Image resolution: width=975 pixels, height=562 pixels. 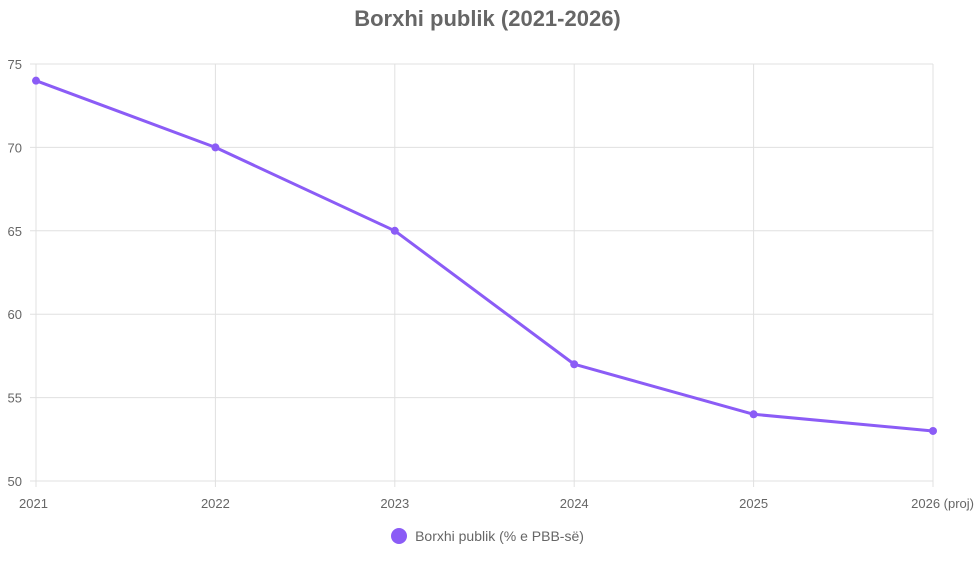 I want to click on legend-item: Borxhi publik (% e PBB-së), so click(x=487, y=536).